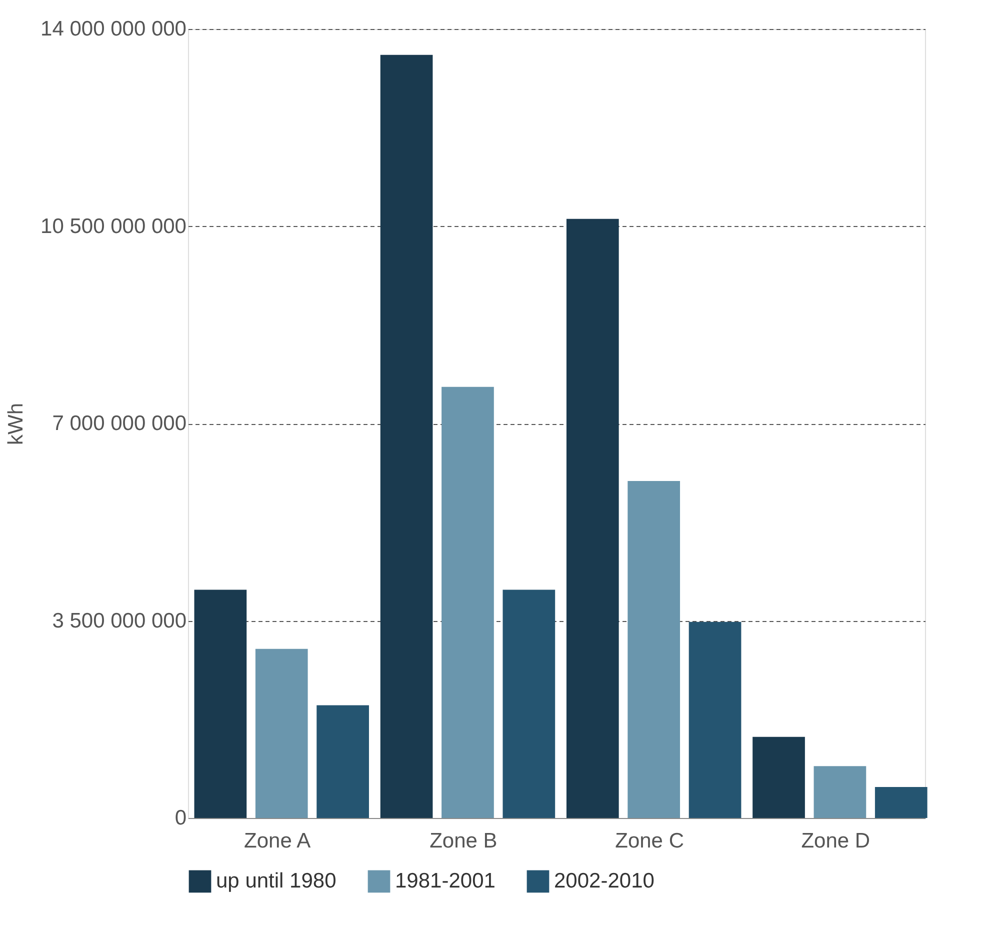 The width and height of the screenshot is (984, 930). What do you see at coordinates (649, 841) in the screenshot?
I see `x-tick-label: Zone C` at bounding box center [649, 841].